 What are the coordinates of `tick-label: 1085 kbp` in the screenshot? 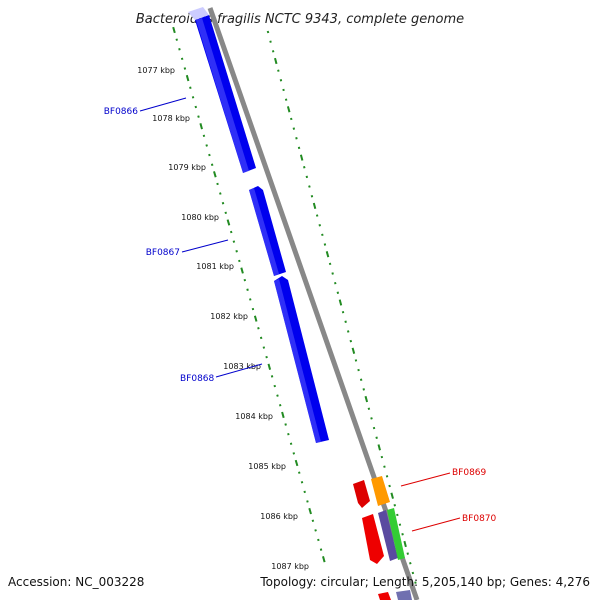 It's located at (267, 466).